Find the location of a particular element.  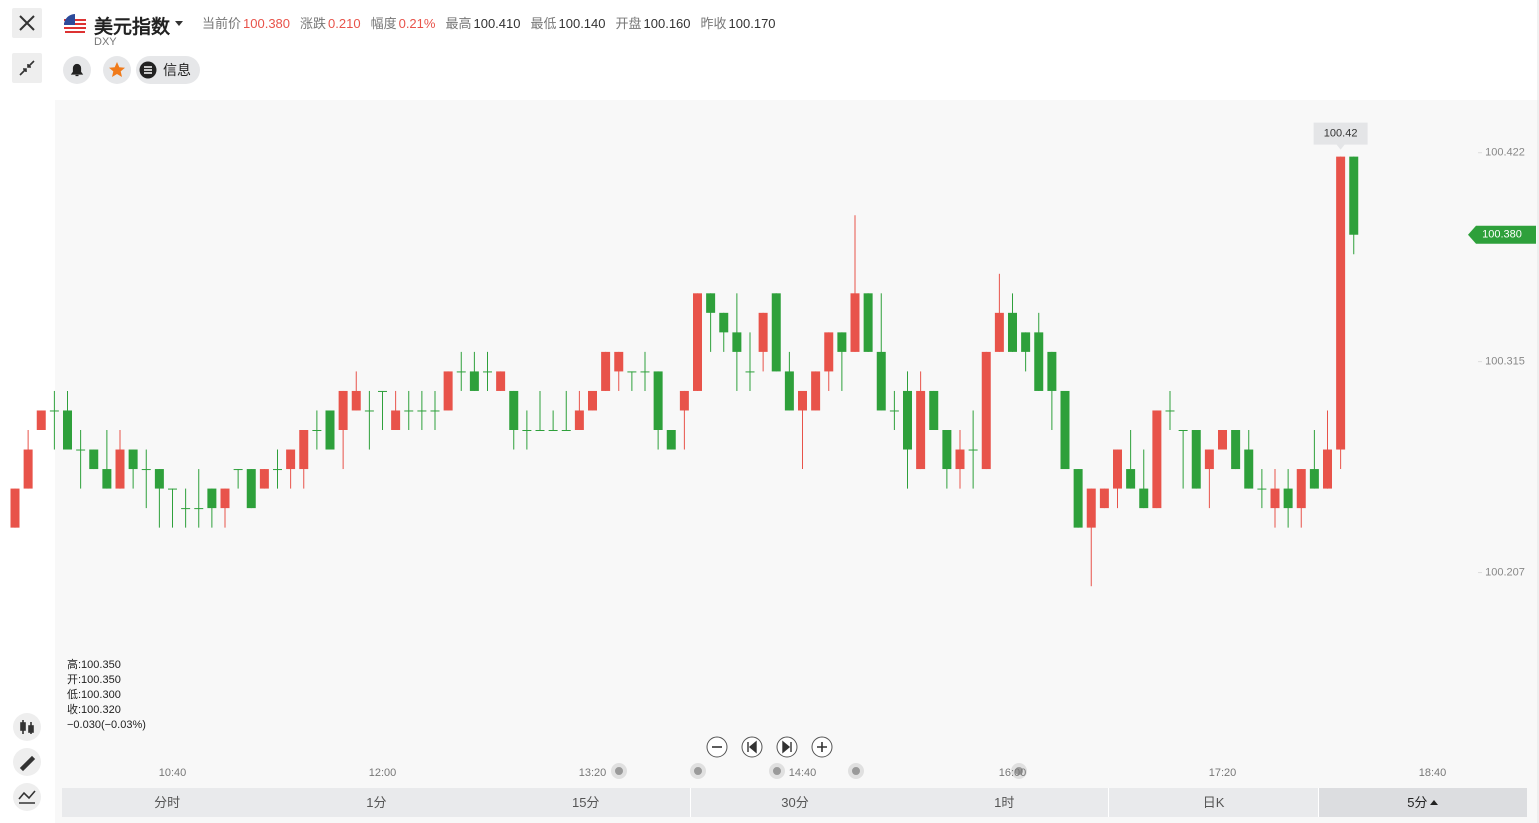

x-tick-label: 17:20 is located at coordinates (1223, 773).